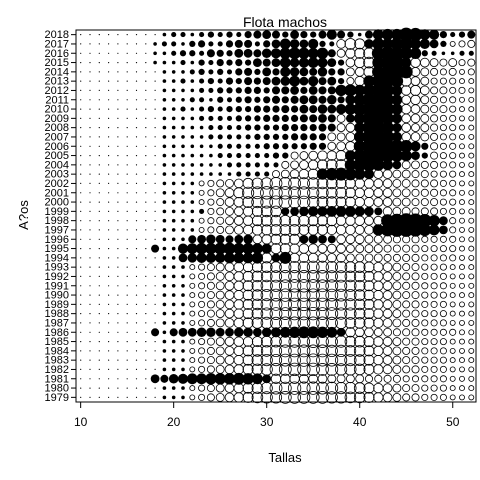 This screenshot has width=480, height=480. What do you see at coordinates (57, 63) in the screenshot?
I see `y-tick-label-2015: 2015` at bounding box center [57, 63].